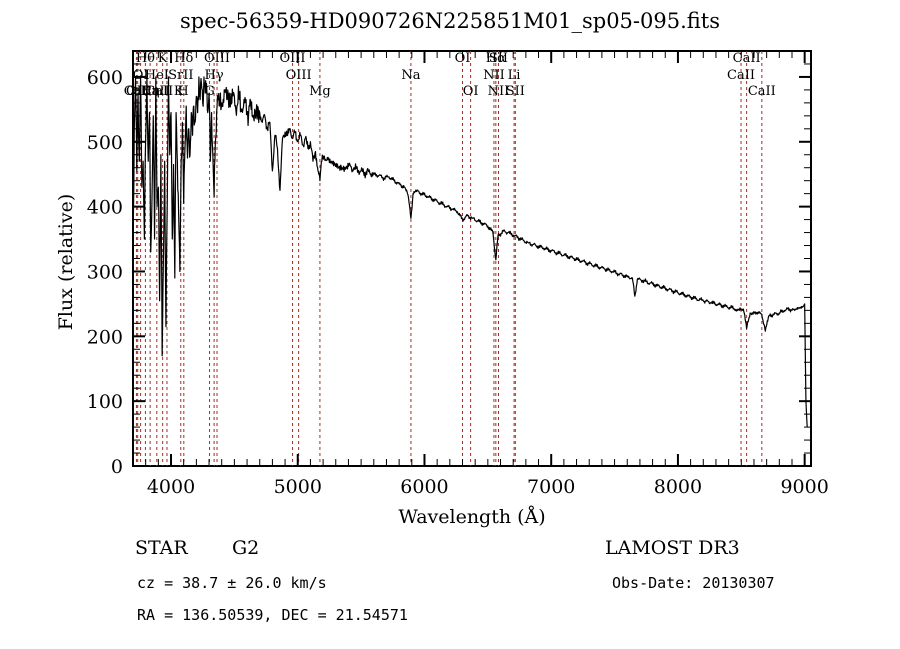 This screenshot has width=900, height=649. What do you see at coordinates (171, 487) in the screenshot?
I see `x-tick-label: 4000` at bounding box center [171, 487].